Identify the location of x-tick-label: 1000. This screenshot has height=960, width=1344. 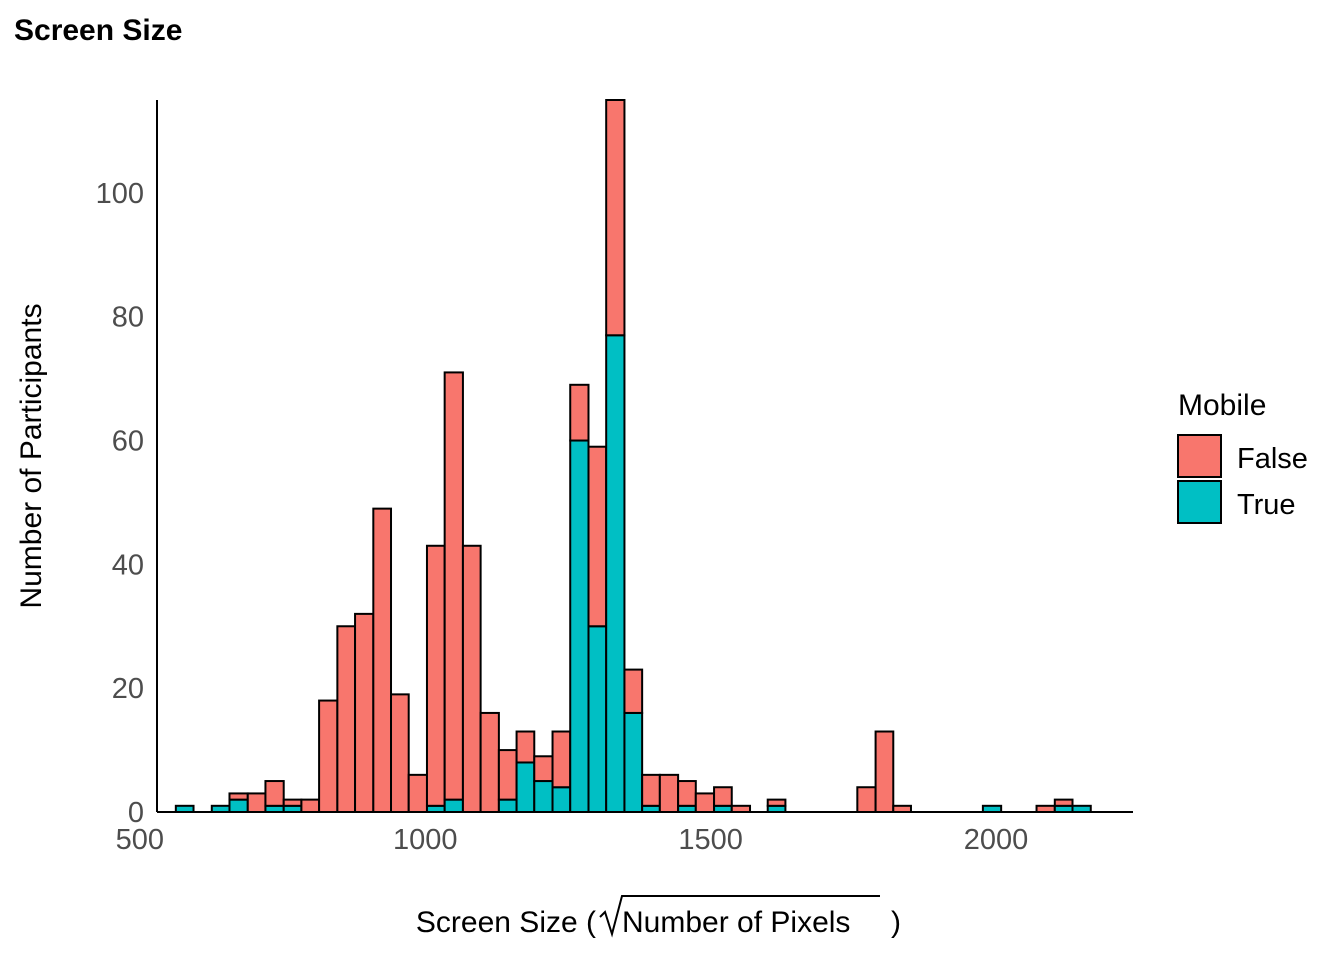
(425, 840).